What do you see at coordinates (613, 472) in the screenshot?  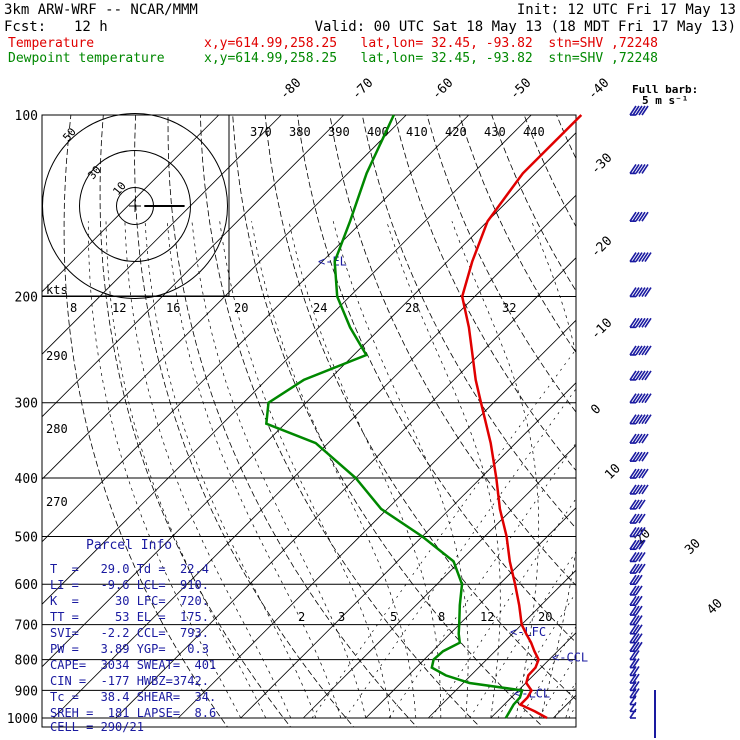 I see `temperature-tick-label: 10` at bounding box center [613, 472].